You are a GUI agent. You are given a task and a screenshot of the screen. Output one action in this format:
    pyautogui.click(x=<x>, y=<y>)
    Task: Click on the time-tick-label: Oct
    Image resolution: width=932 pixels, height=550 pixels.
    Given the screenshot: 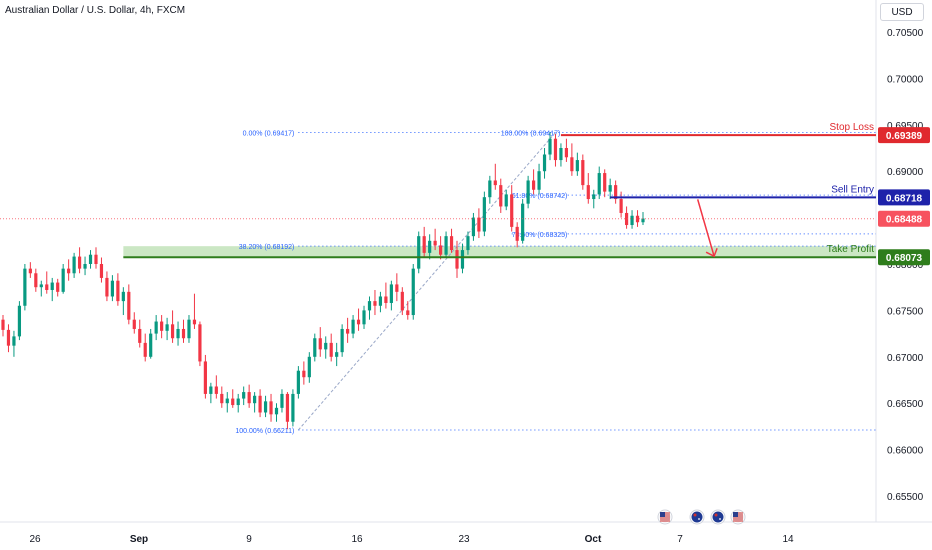 What is the action you would take?
    pyautogui.click(x=593, y=539)
    